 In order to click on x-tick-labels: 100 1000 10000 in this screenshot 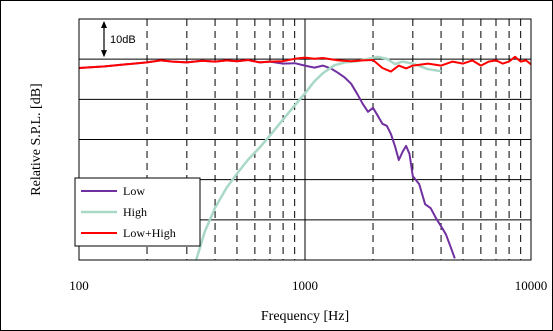, I will do `click(308, 285)`.